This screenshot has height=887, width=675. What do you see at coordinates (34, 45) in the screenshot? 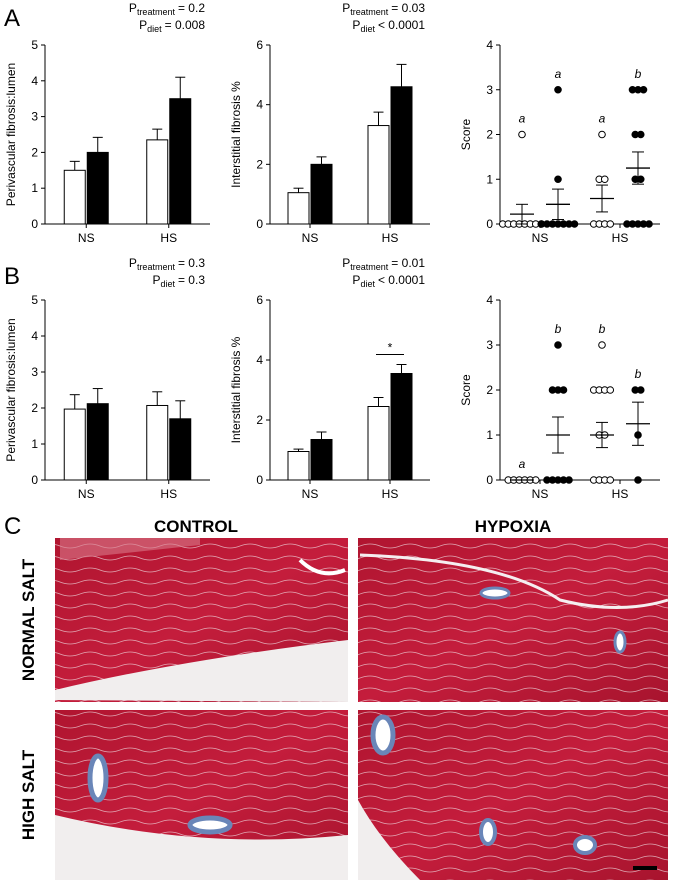
I see `y-tick-label: 5` at bounding box center [34, 45].